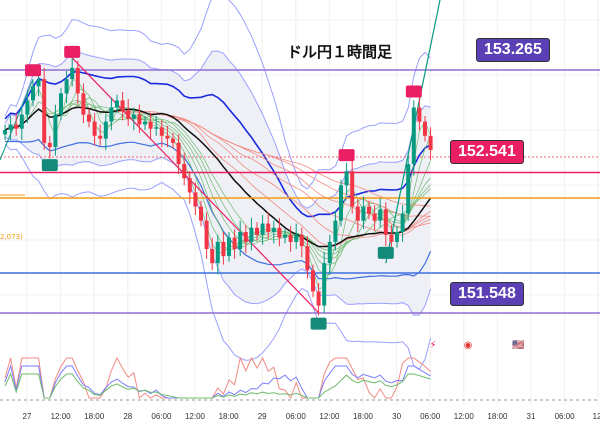  Describe the element at coordinates (340, 52) in the screenshot. I see `chart-title: ドル円１時間足` at that location.